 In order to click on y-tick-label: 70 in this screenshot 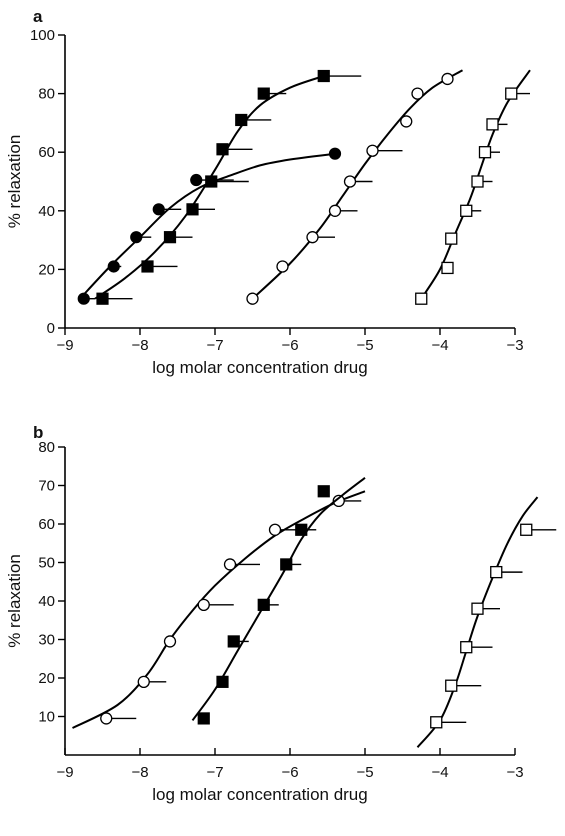, I will do `click(46, 486)`.